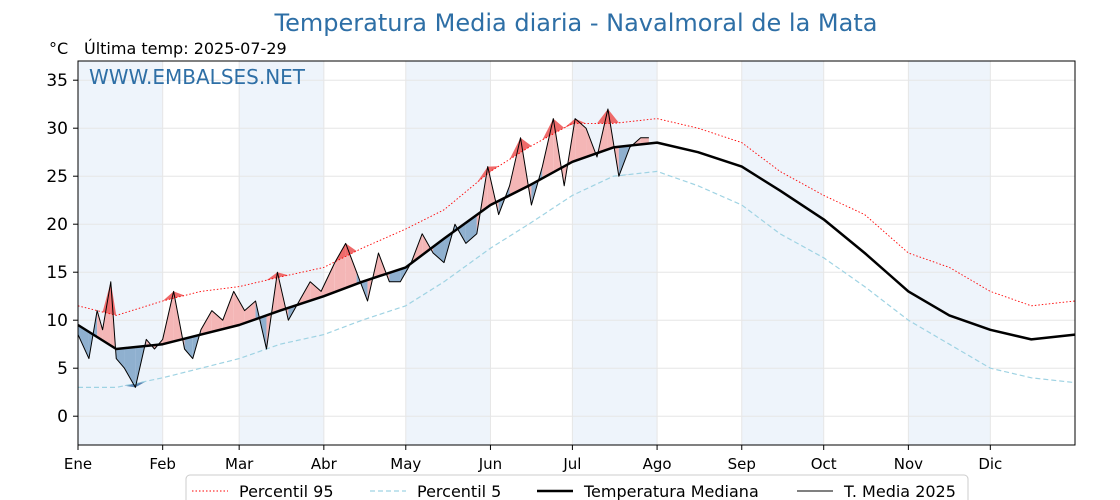  Describe the element at coordinates (405, 464) in the screenshot. I see `x-tick-label: May` at that location.